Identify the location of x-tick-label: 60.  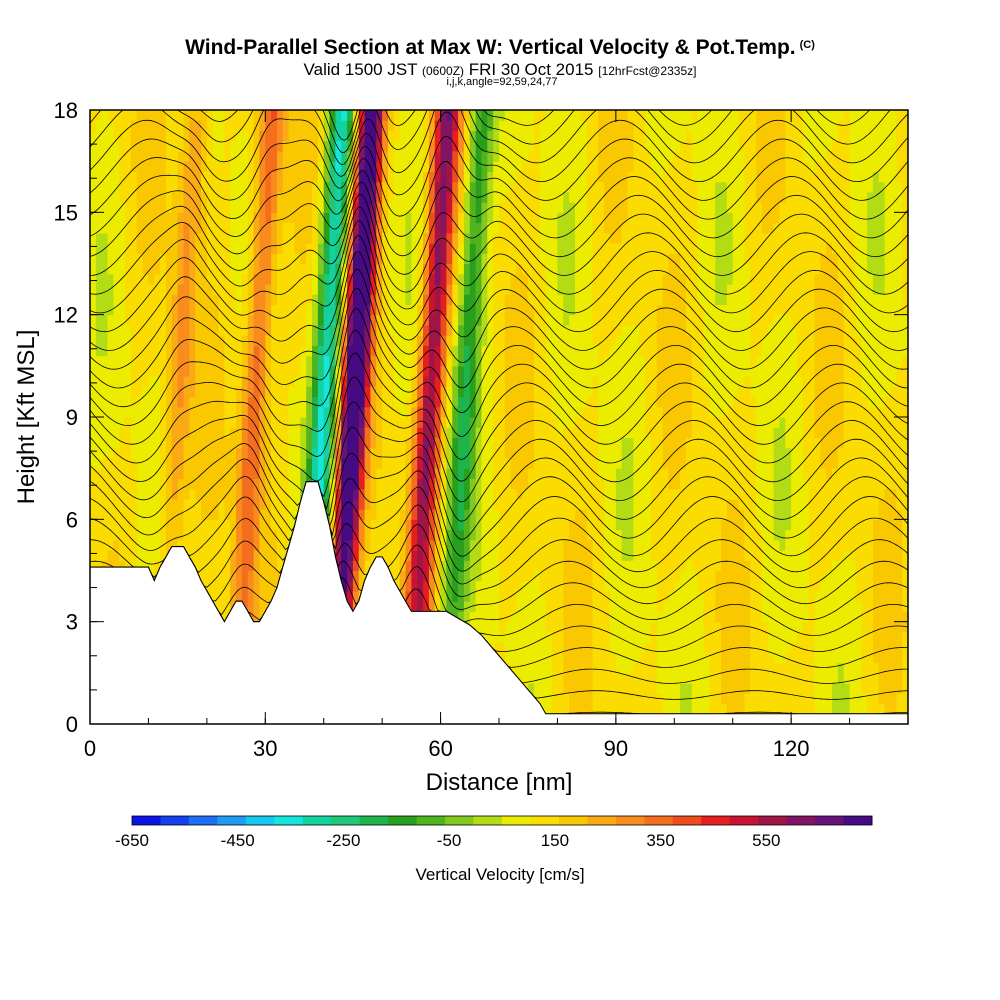
(440, 748).